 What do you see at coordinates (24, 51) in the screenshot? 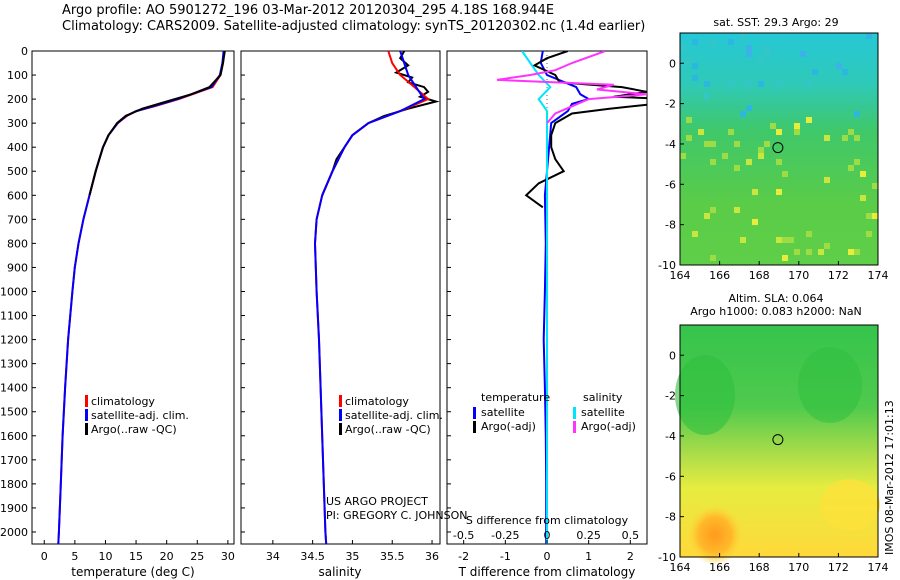
I see `depth-tick-label: 0` at bounding box center [24, 51].